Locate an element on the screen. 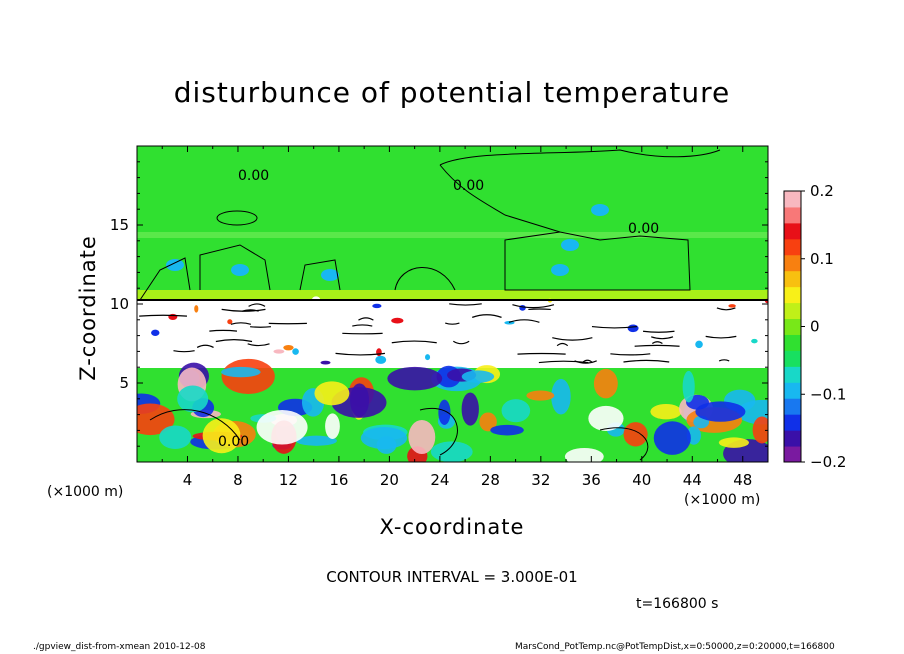  x-tick-label: 36 is located at coordinates (591, 480).